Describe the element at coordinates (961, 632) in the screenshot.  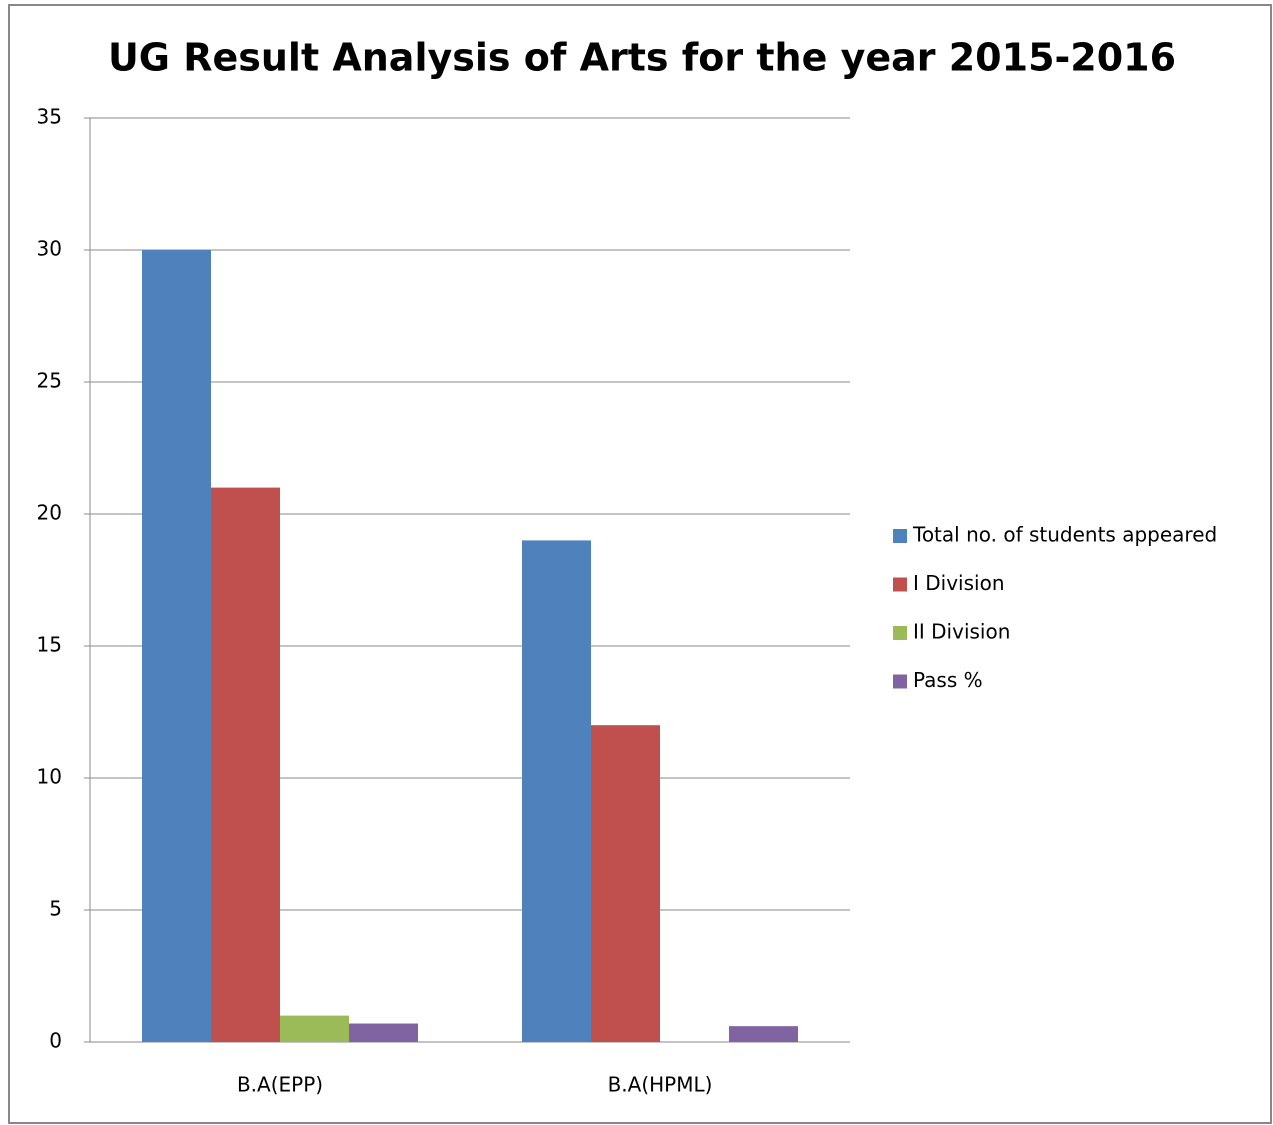
I see `legend-label: II Division` at that location.